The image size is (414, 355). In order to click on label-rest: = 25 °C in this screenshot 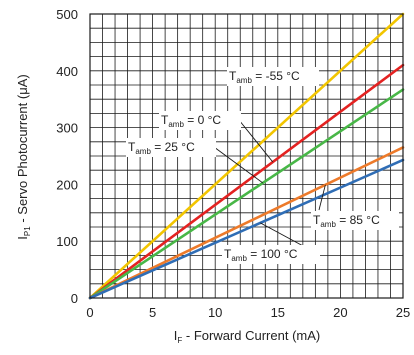, I will do `click(173, 147)`.